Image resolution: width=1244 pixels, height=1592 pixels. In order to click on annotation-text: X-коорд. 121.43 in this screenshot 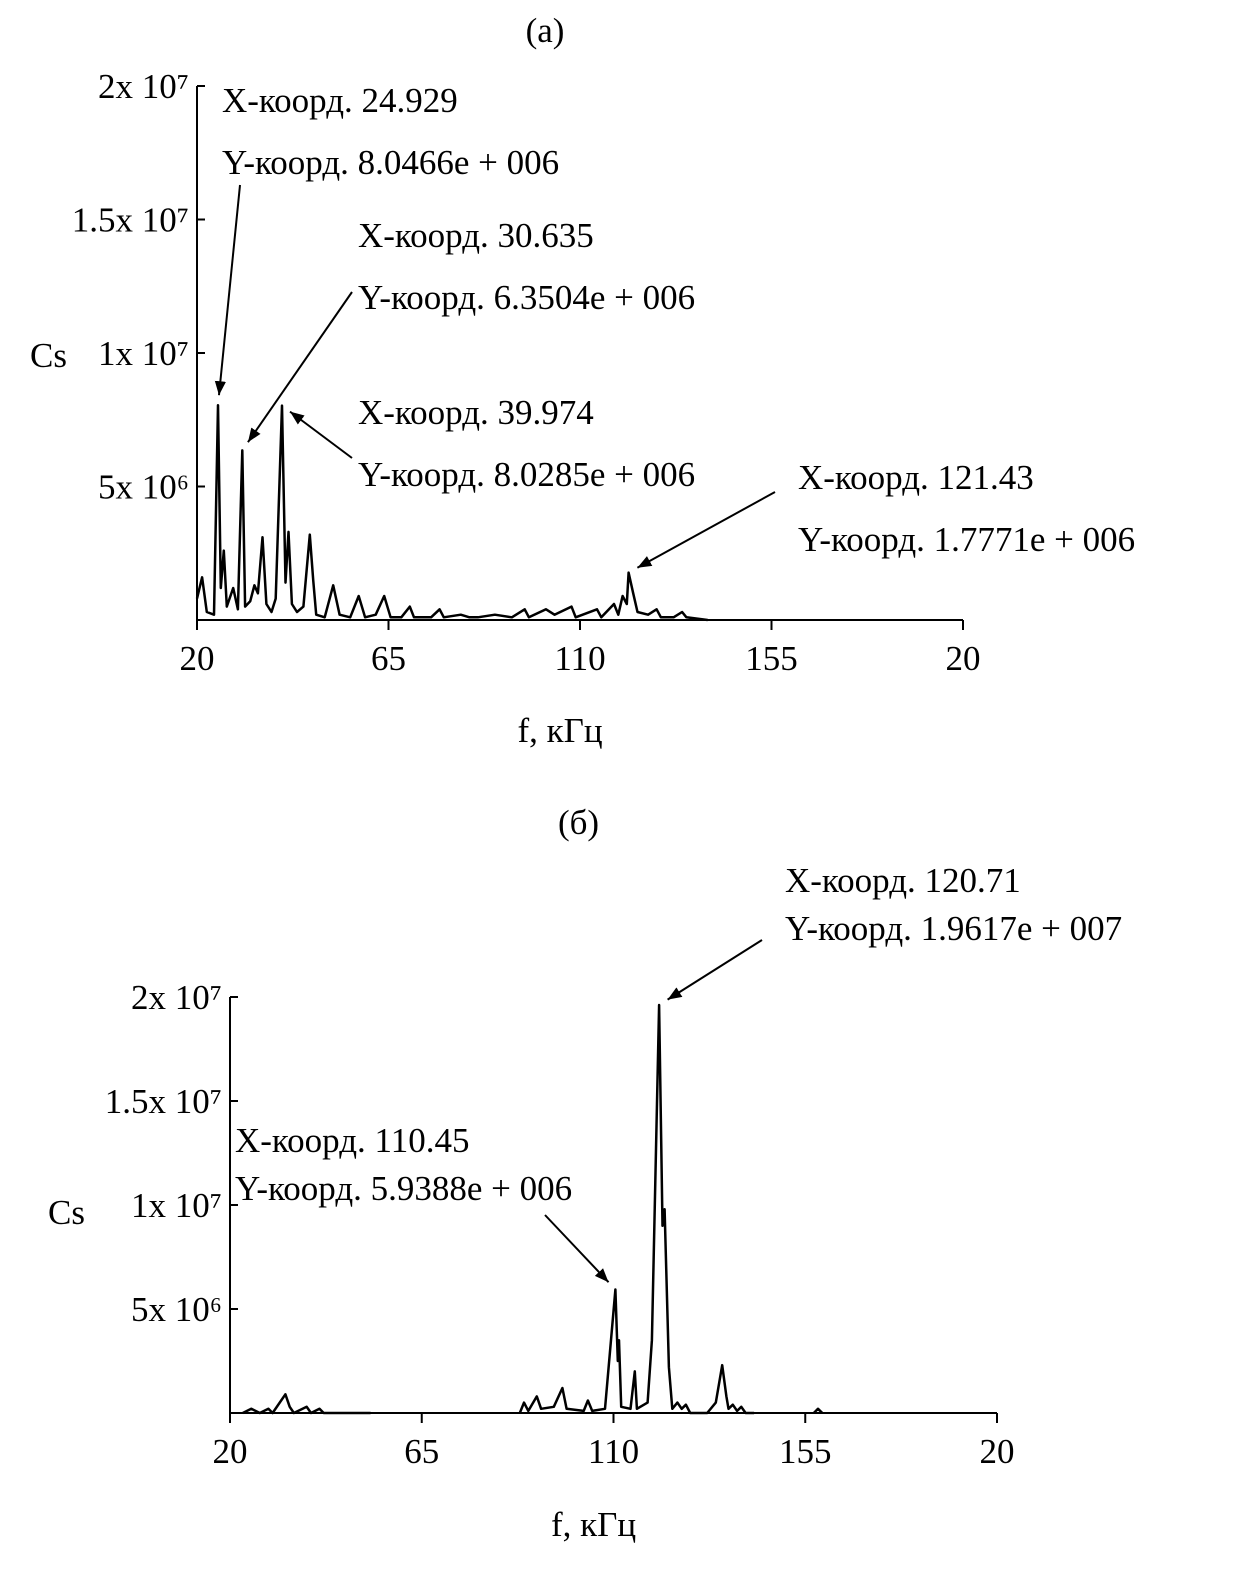, I will do `click(916, 477)`.